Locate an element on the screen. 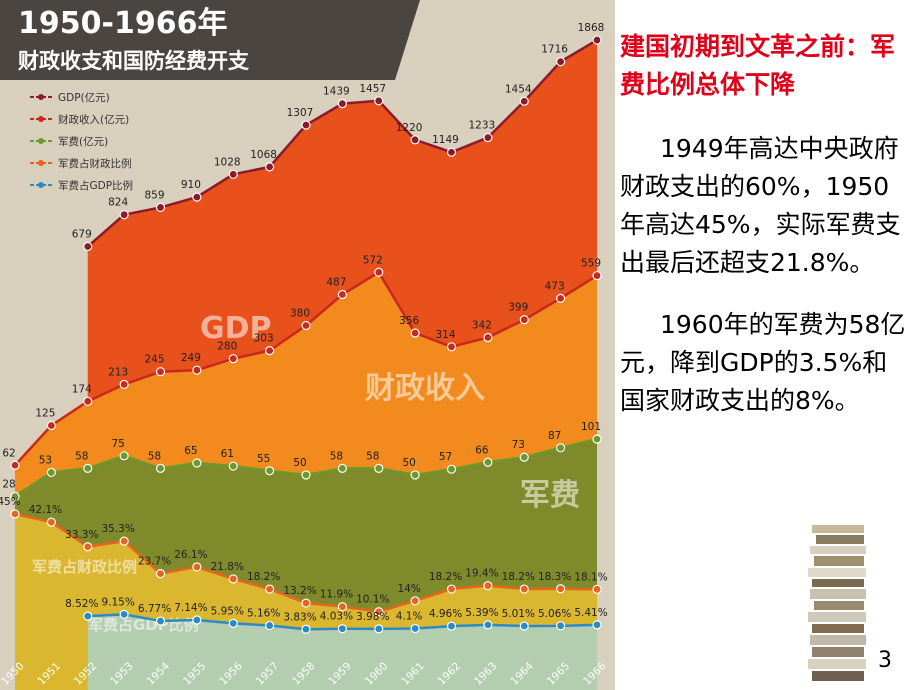  data-label: 5.16% is located at coordinates (263, 614).